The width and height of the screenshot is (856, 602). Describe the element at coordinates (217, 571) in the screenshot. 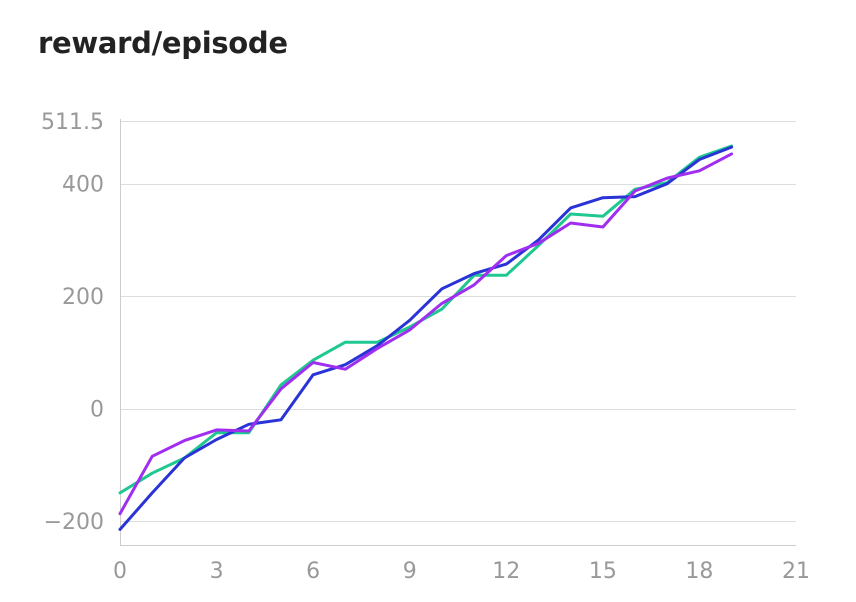

I see `x-tick-label: 3` at that location.